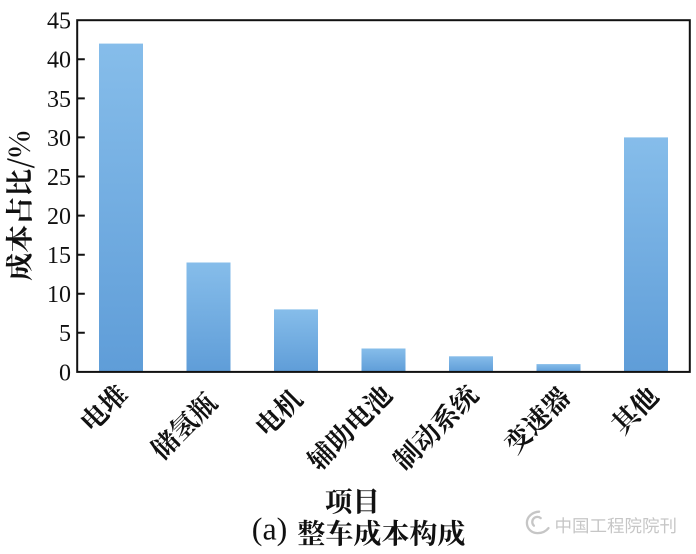  I want to click on svg-text: 30, so click(59, 139).